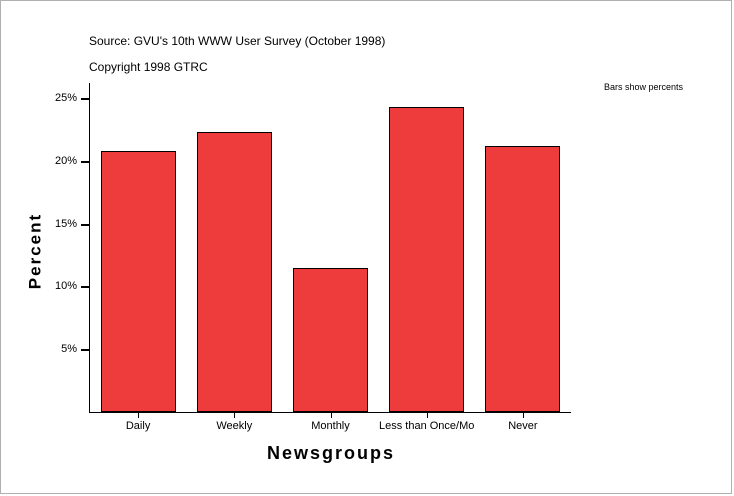 Image resolution: width=734 pixels, height=496 pixels. Describe the element at coordinates (523, 426) in the screenshot. I see `x-axis-tick-label: Never` at that location.